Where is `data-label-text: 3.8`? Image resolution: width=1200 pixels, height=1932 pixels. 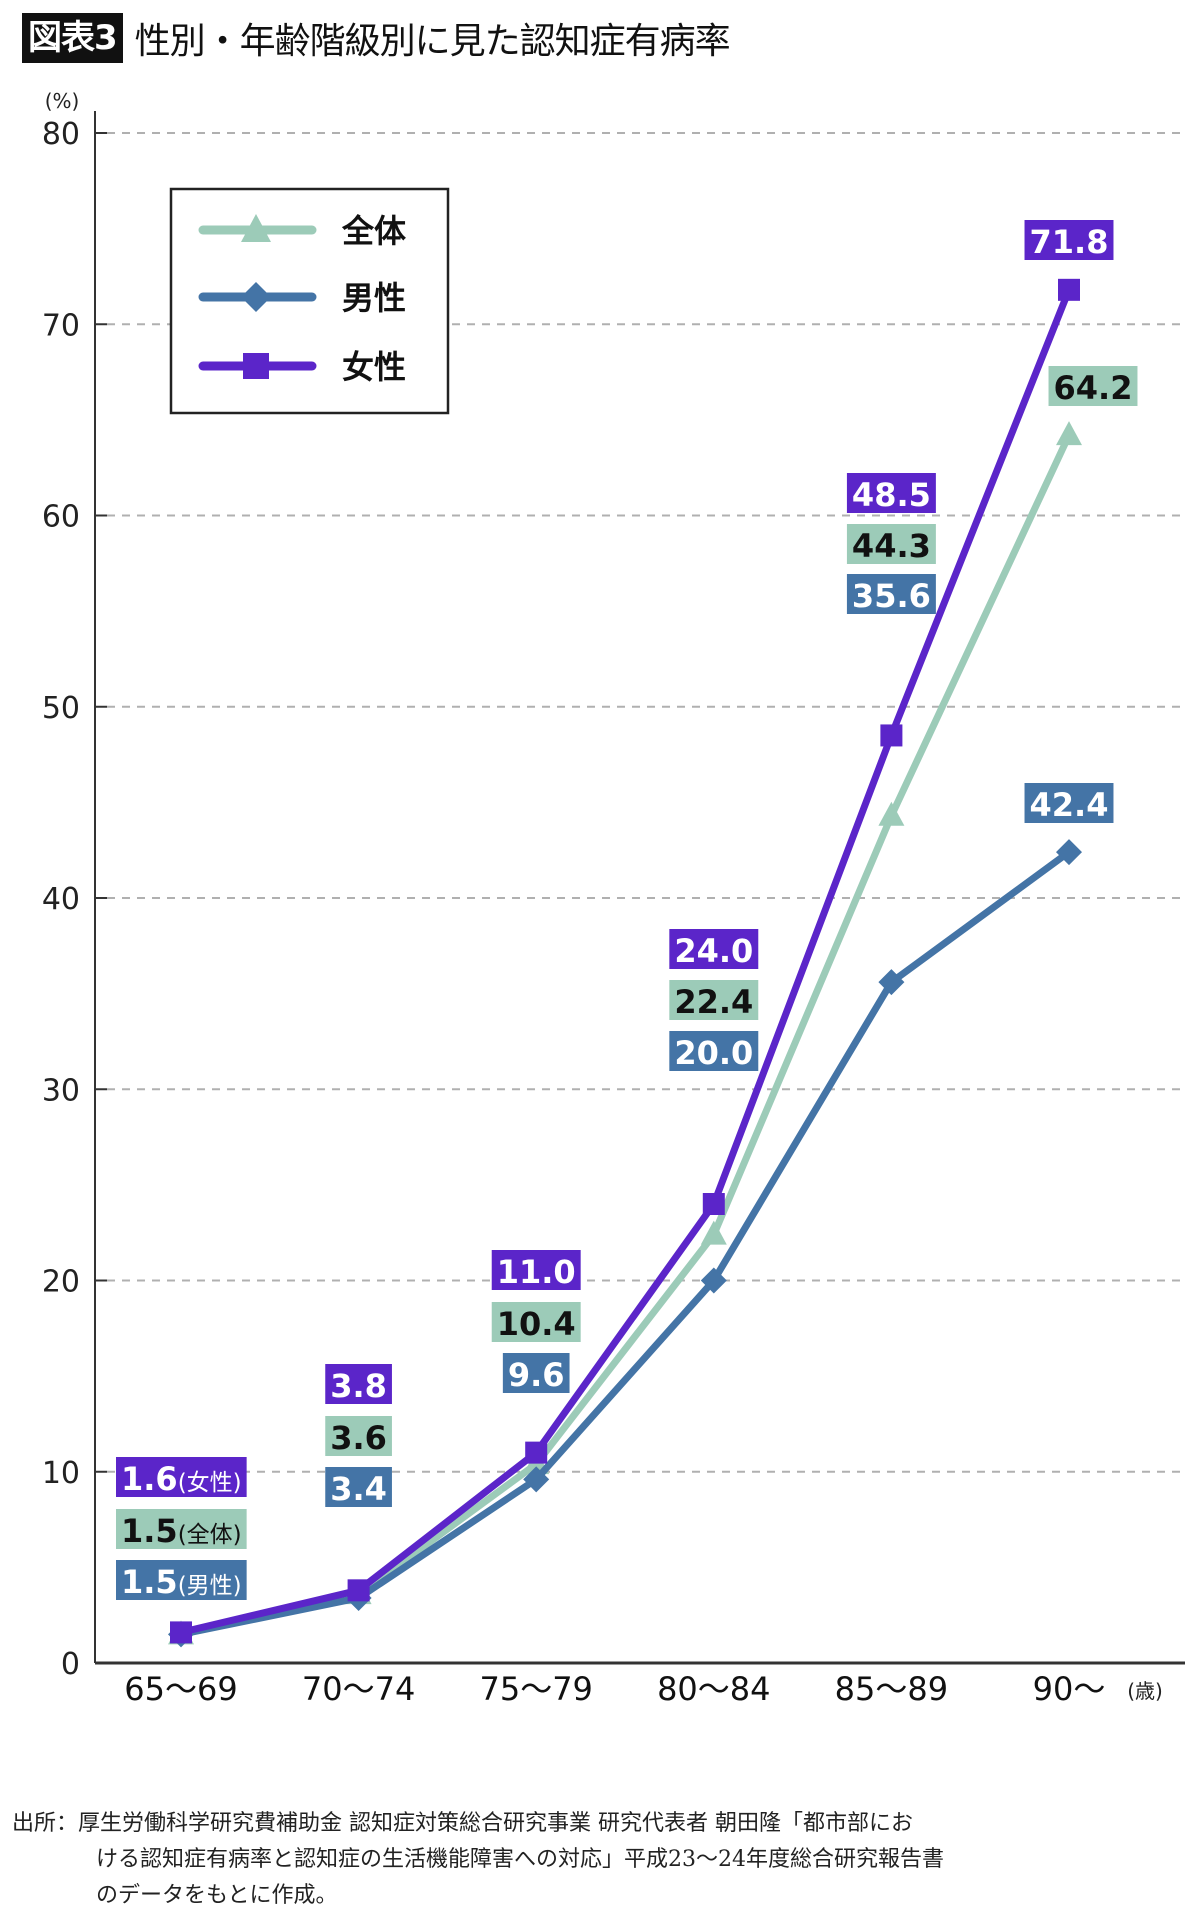 data-label-text: 3.8 is located at coordinates (358, 1386).